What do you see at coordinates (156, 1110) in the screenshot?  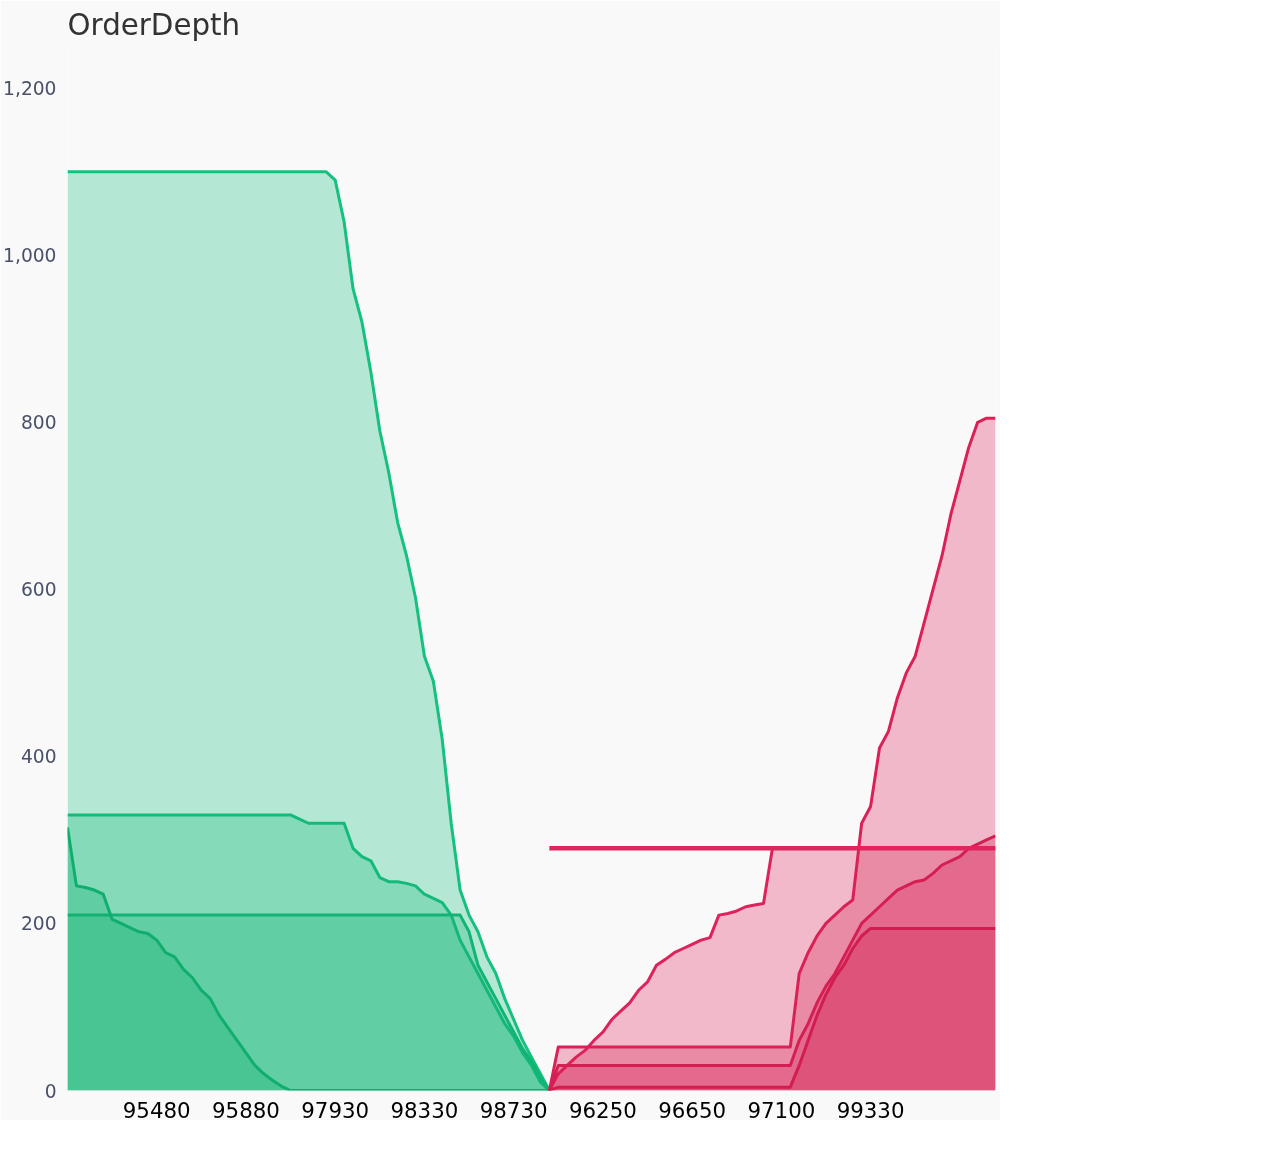 I see `x-tick-label: 95480` at bounding box center [156, 1110].